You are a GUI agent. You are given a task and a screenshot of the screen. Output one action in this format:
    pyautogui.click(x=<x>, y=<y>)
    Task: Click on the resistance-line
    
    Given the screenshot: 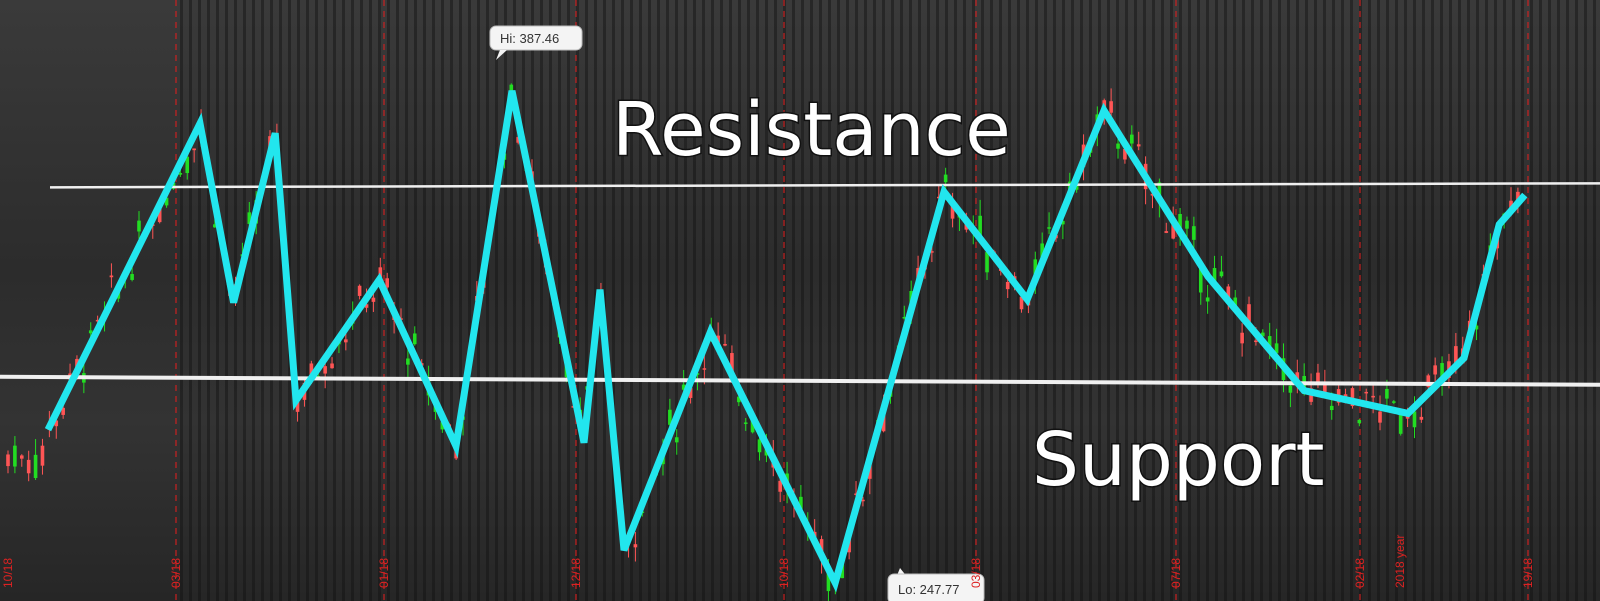 What is the action you would take?
    pyautogui.click(x=824, y=185)
    